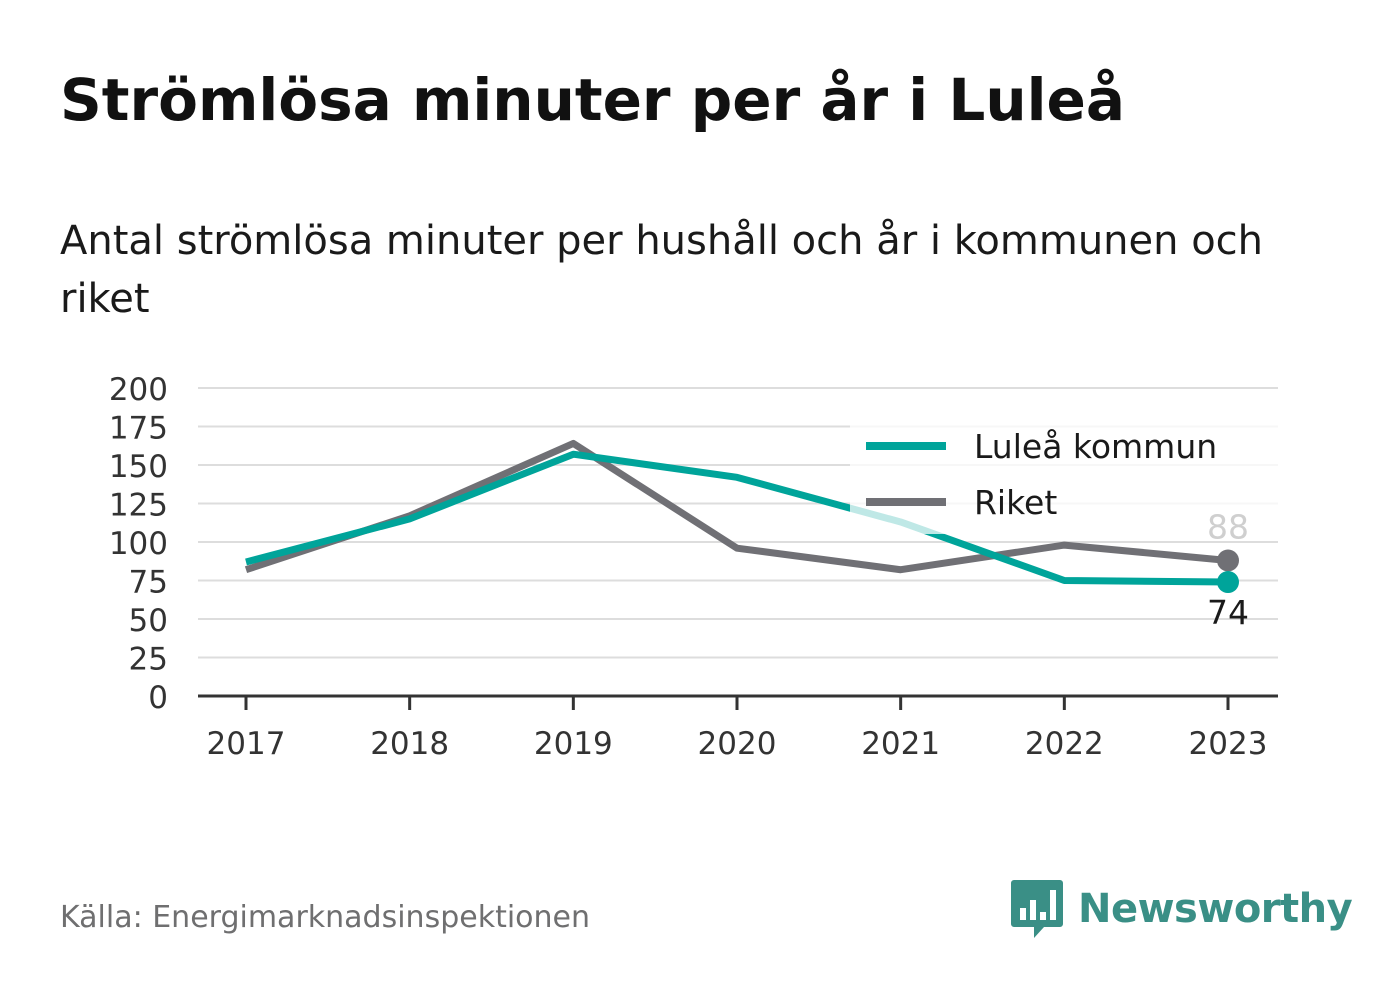 The image size is (1382, 999). Describe the element at coordinates (138, 544) in the screenshot. I see `y-tick-label: 100` at that location.